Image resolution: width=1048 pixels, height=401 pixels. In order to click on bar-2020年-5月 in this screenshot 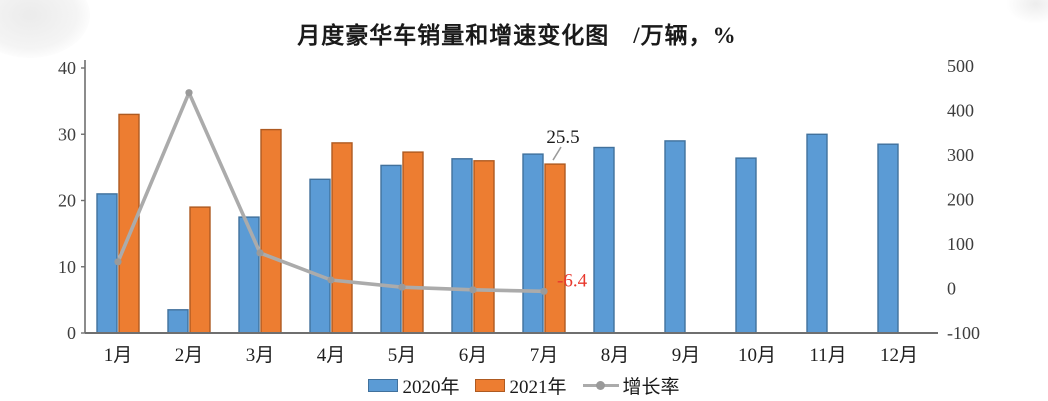, I will do `click(391, 249)`.